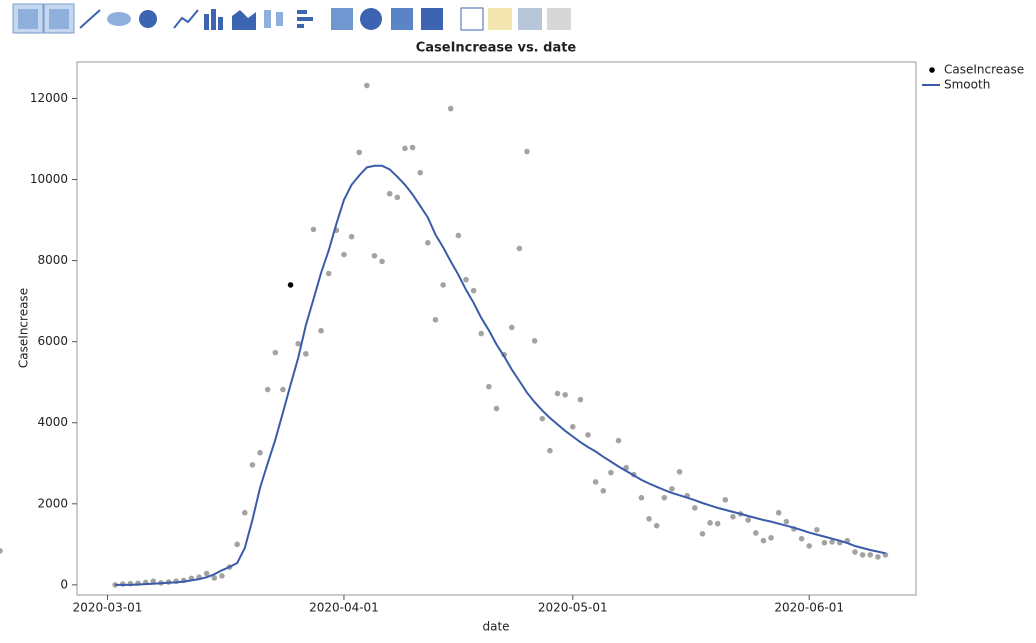  What do you see at coordinates (573, 608) in the screenshot?
I see `x-tick-label: 2020-05-01` at bounding box center [573, 608].